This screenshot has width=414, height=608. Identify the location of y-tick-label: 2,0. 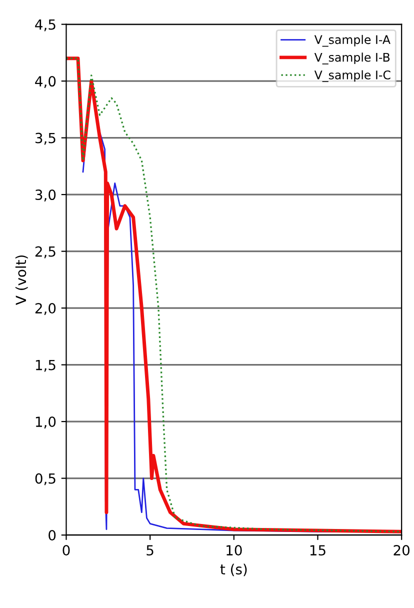
(45, 309).